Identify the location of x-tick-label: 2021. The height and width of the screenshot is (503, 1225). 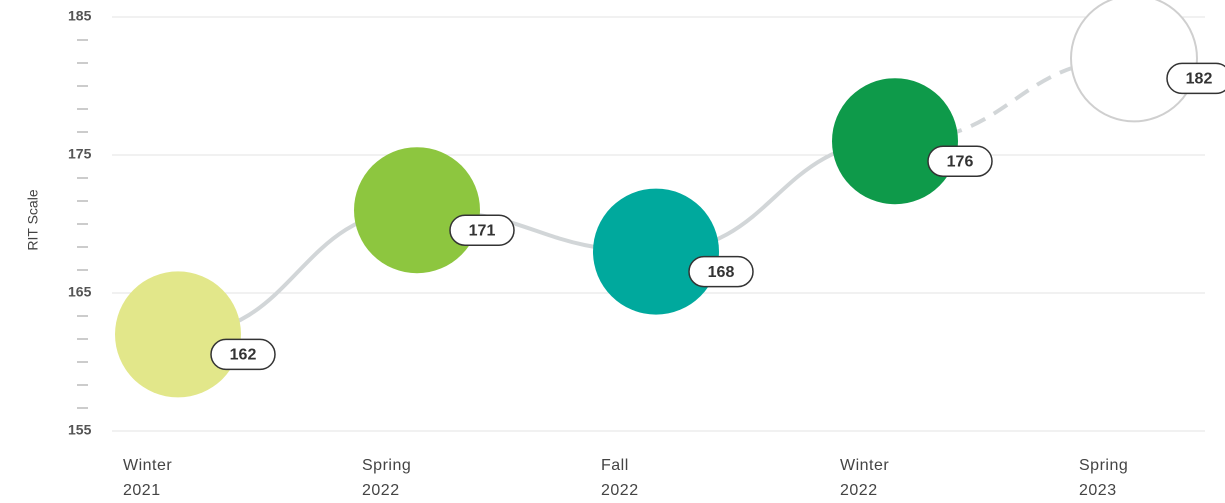
(142, 490).